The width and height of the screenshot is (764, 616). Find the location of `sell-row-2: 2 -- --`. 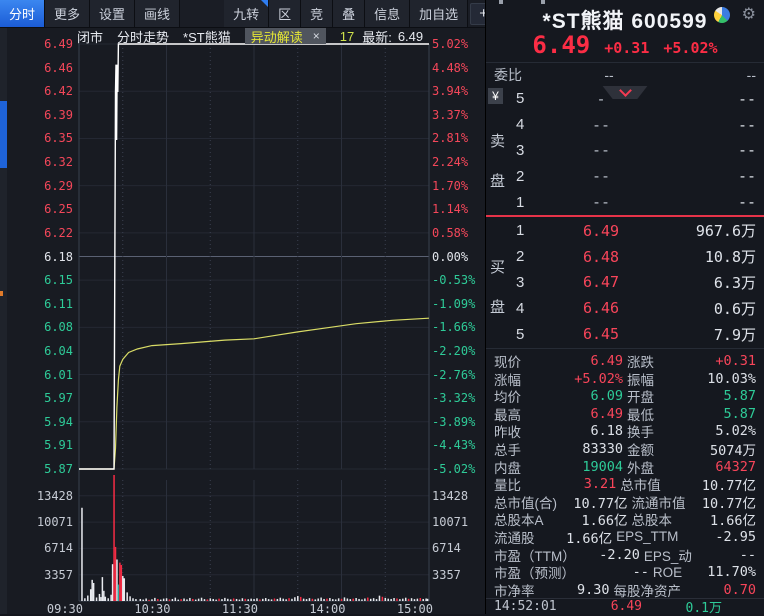

sell-row-2: 2 -- -- is located at coordinates (625, 176).